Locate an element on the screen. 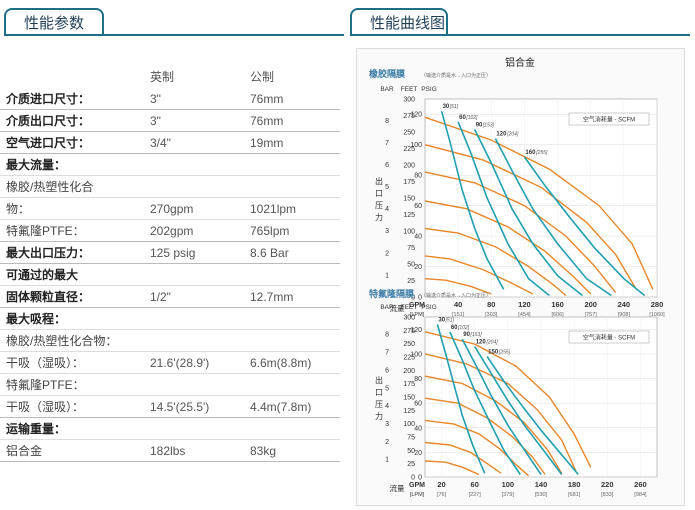 This screenshot has height=510, width=695. tab-performance-curves: 性能曲线图 is located at coordinates (399, 21).